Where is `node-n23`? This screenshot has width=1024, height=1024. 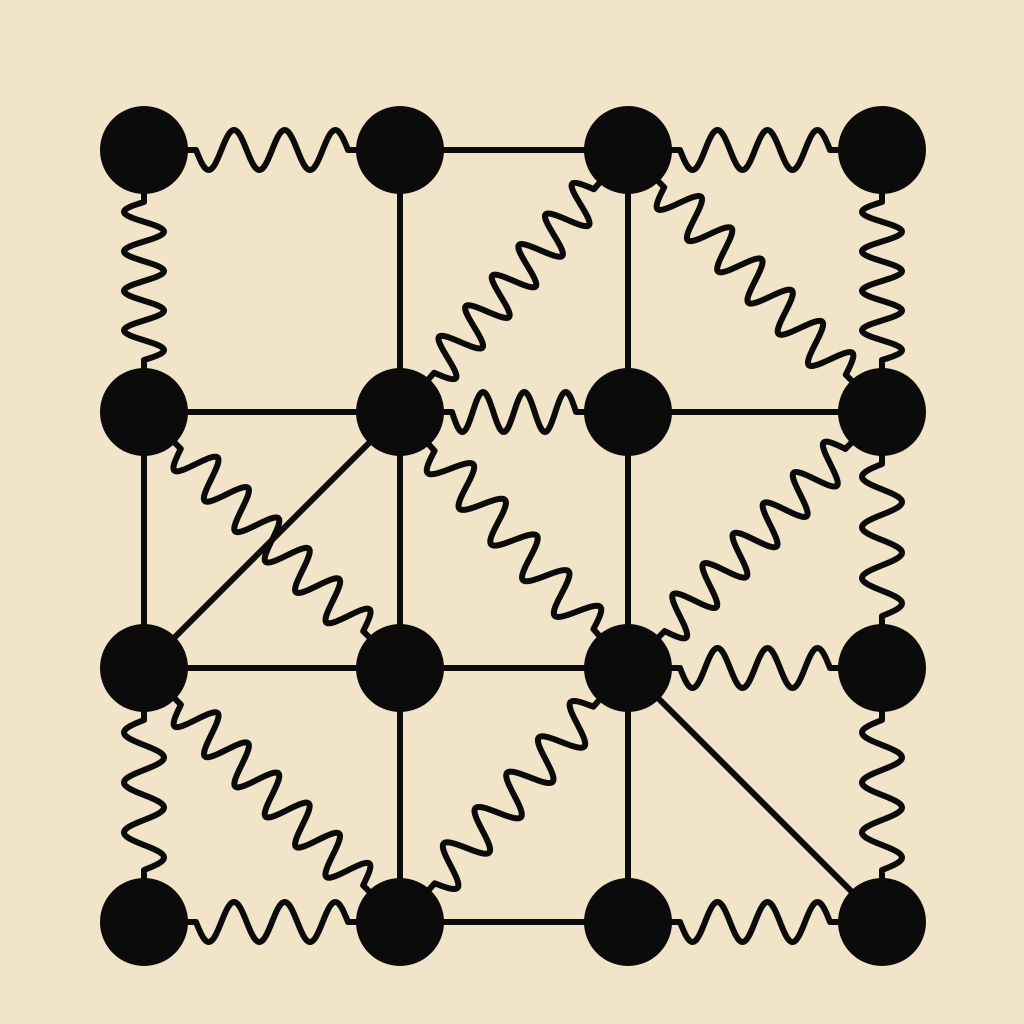 node-n23 is located at coordinates (882, 668).